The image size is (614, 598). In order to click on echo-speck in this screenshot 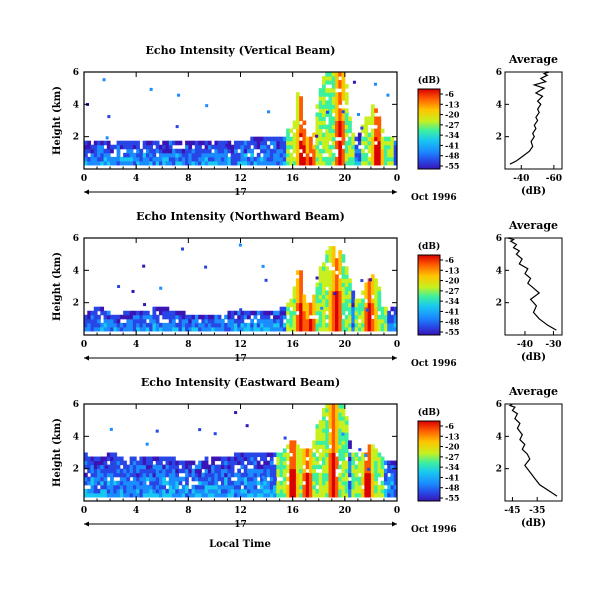, I will do `click(240, 245)`.